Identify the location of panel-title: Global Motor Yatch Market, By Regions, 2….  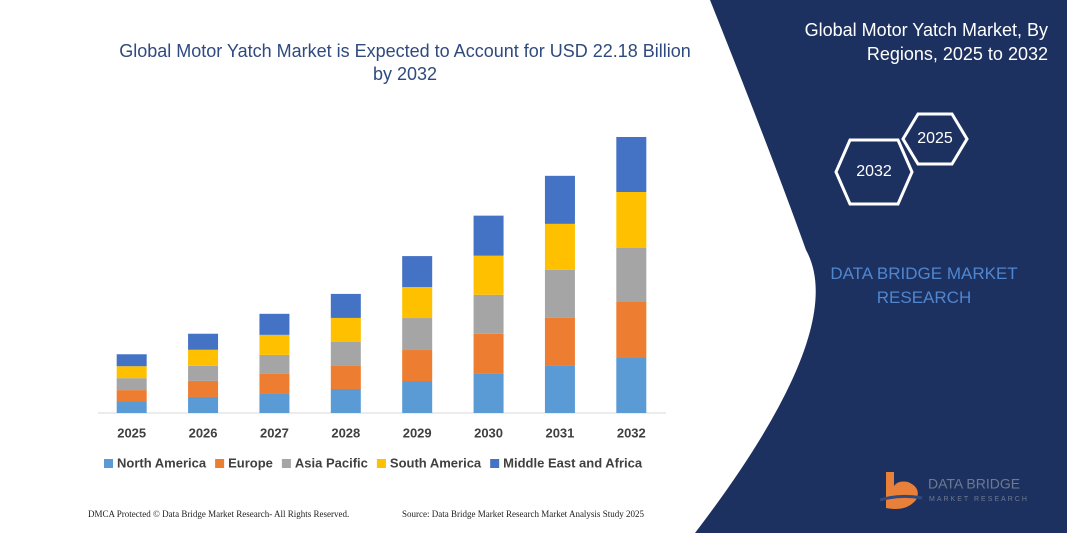
(926, 42).